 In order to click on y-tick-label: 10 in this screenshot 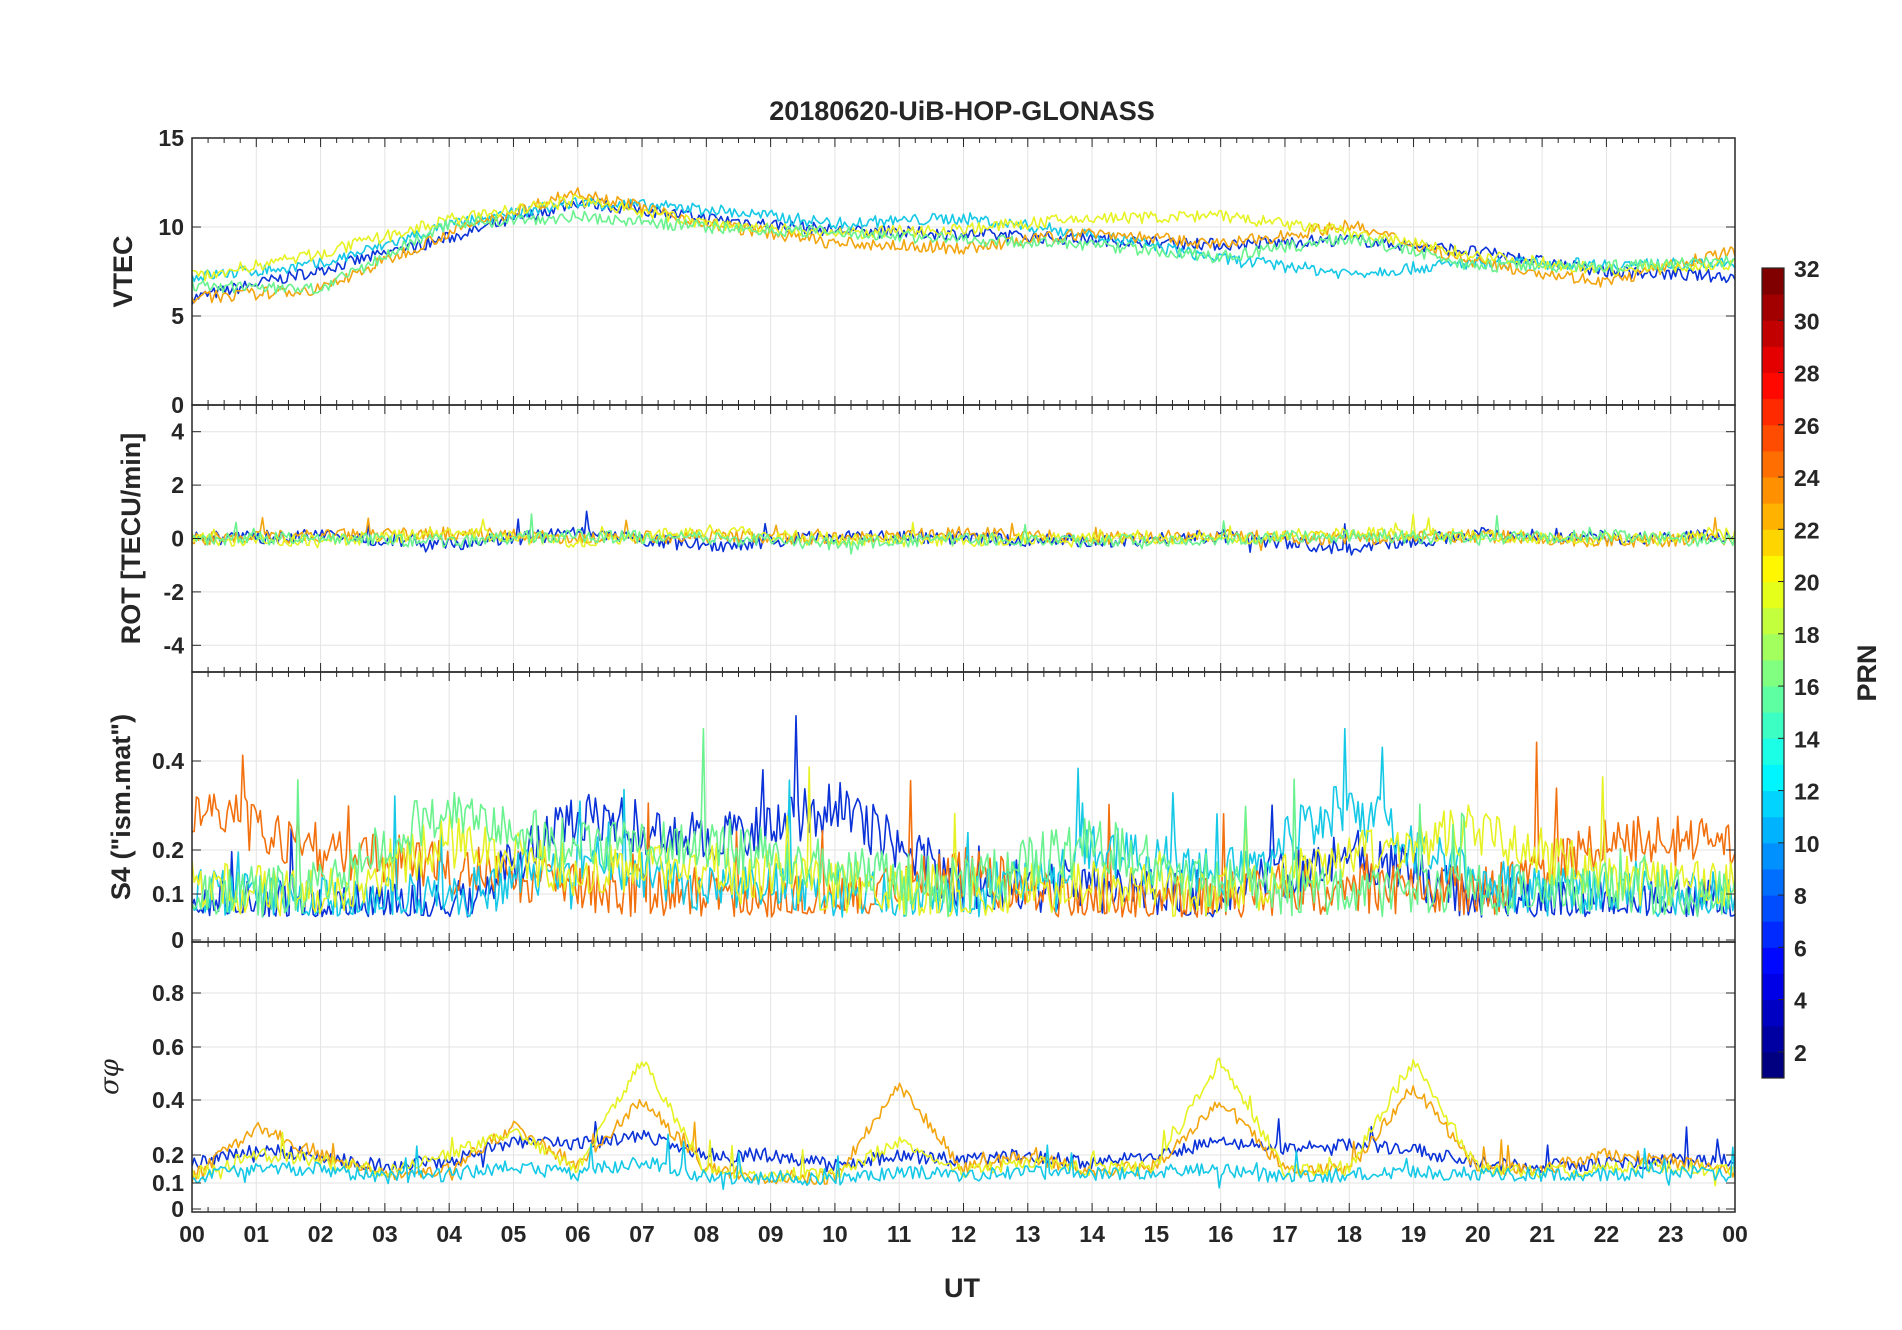, I will do `click(171, 227)`.